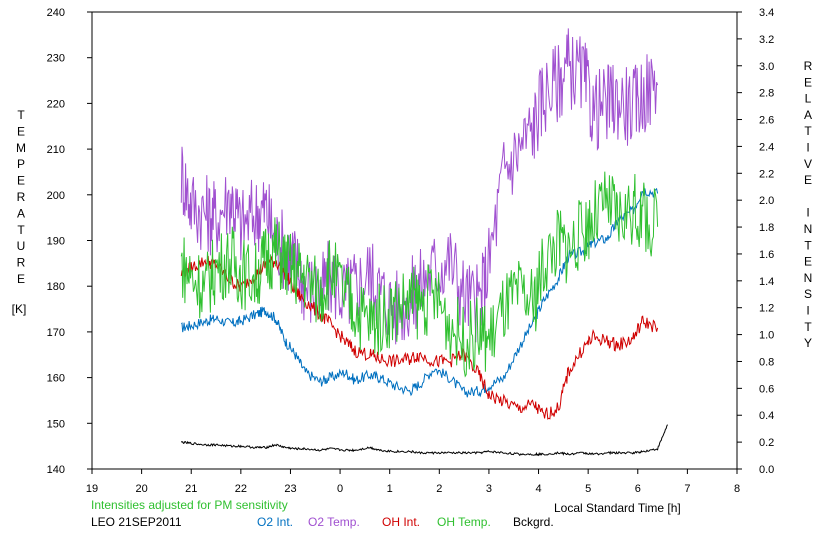 Image resolution: width=828 pixels, height=535 pixels. I want to click on right-axis-letter: L, so click(808, 99).